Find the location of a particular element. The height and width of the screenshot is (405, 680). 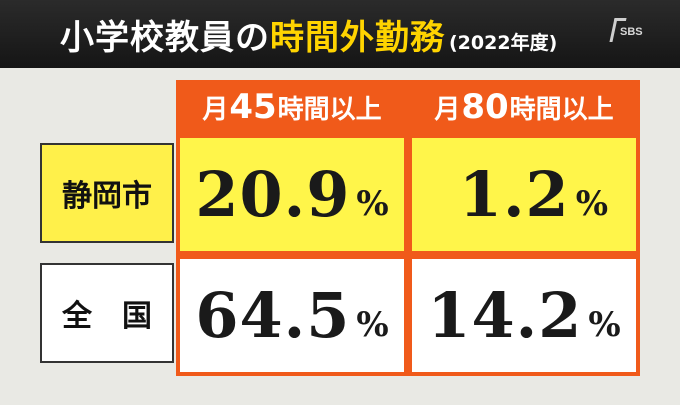

cell-national-45h: 64.5 % is located at coordinates (292, 315).